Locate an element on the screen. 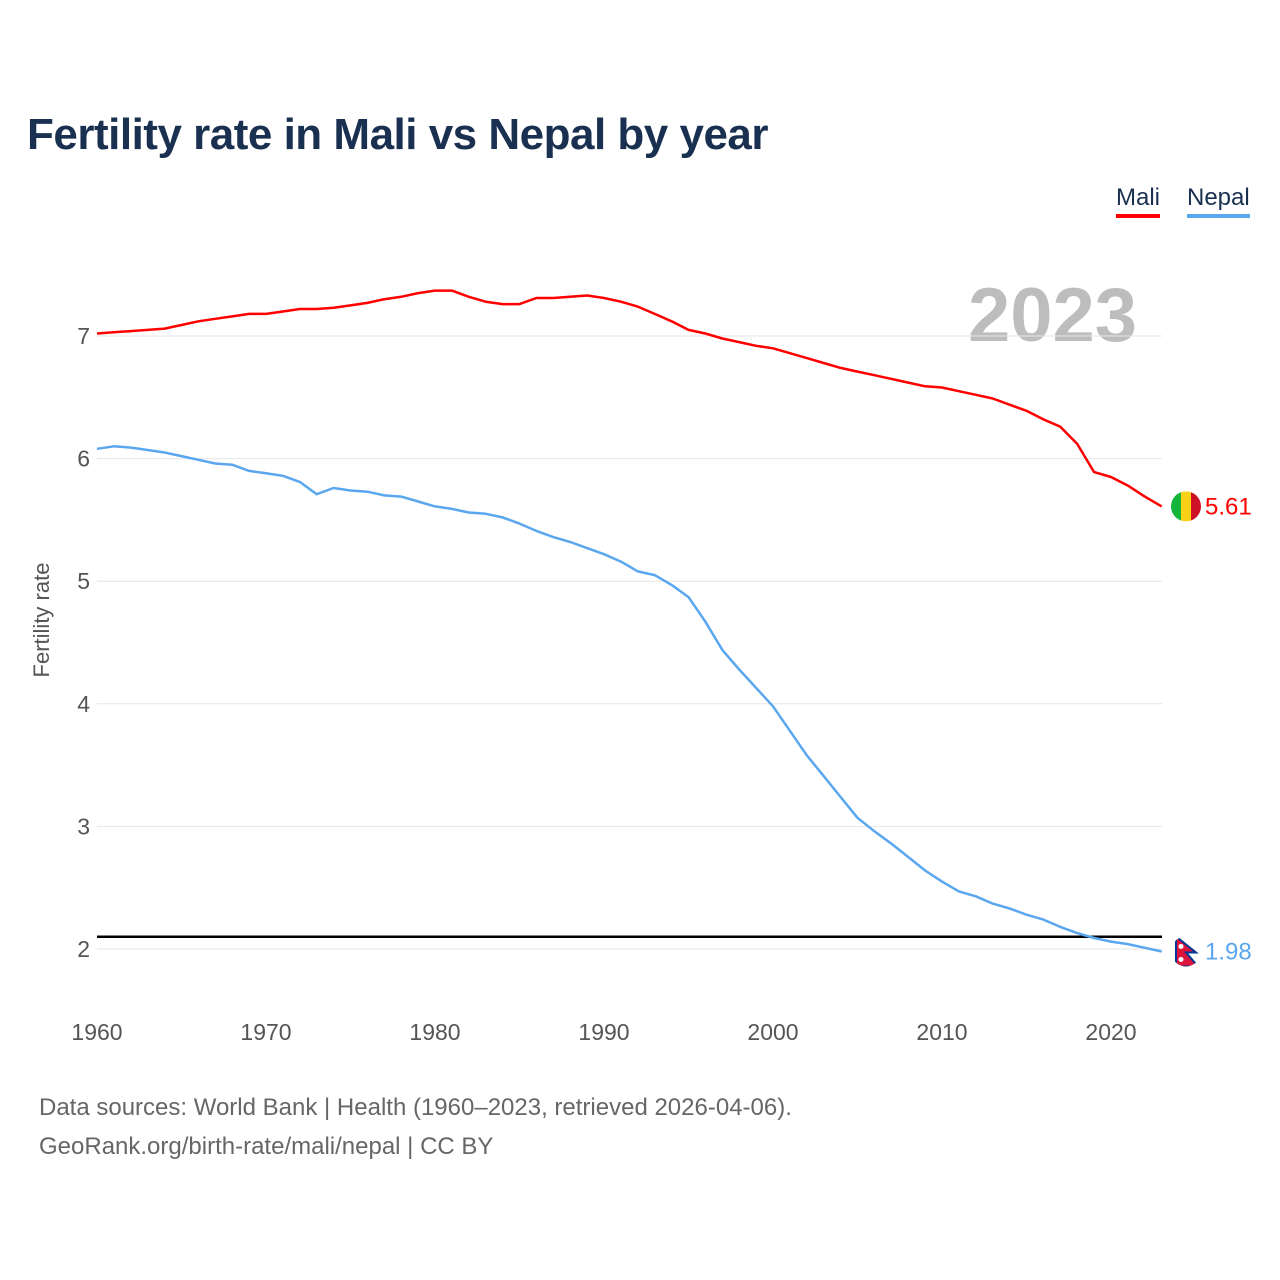 The image size is (1280, 1280). year-label: 2023 is located at coordinates (1053, 315).